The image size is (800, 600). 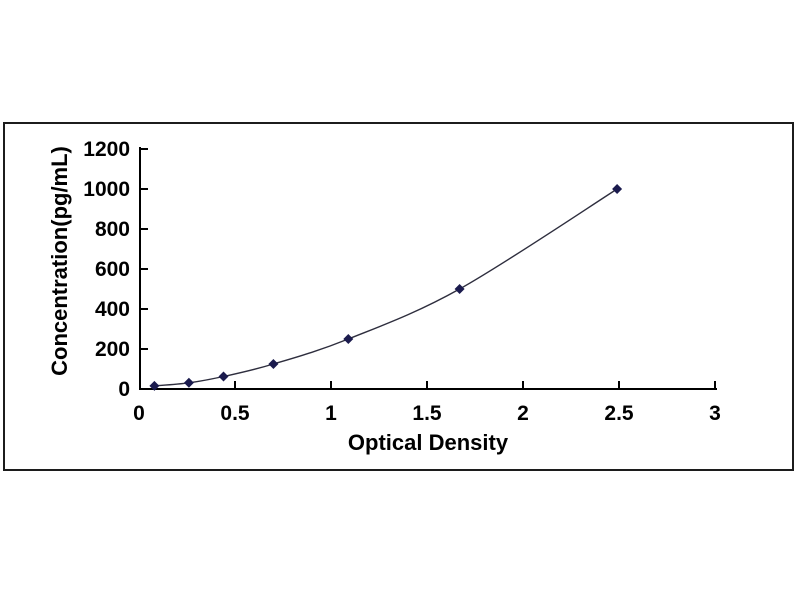 I want to click on y-tick-label: 400, so click(x=112, y=309).